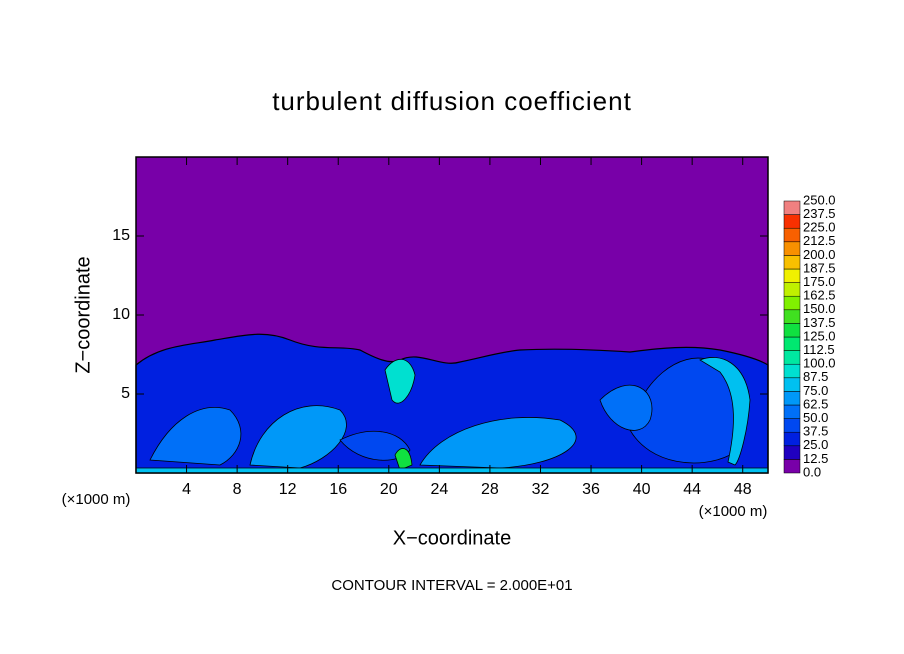 This screenshot has height=654, width=904. I want to click on colorbar-label: 62.5, so click(815, 403).